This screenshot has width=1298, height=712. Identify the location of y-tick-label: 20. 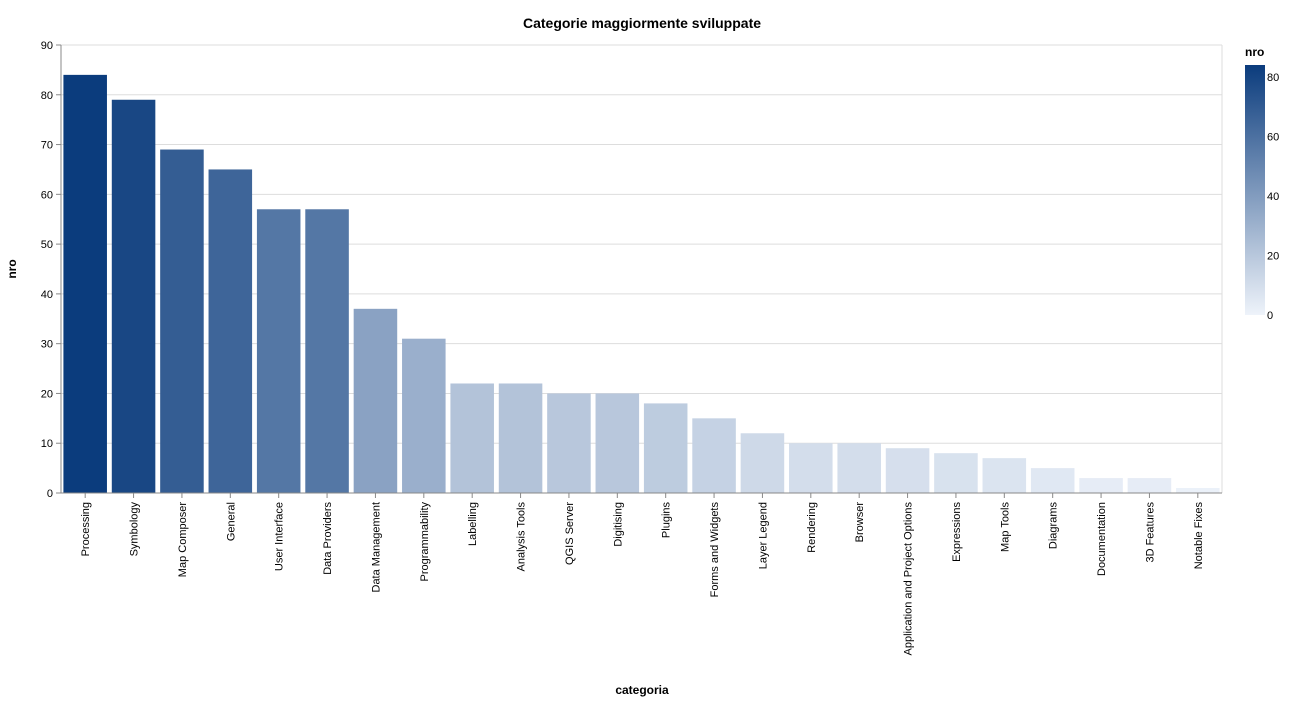
(47, 394).